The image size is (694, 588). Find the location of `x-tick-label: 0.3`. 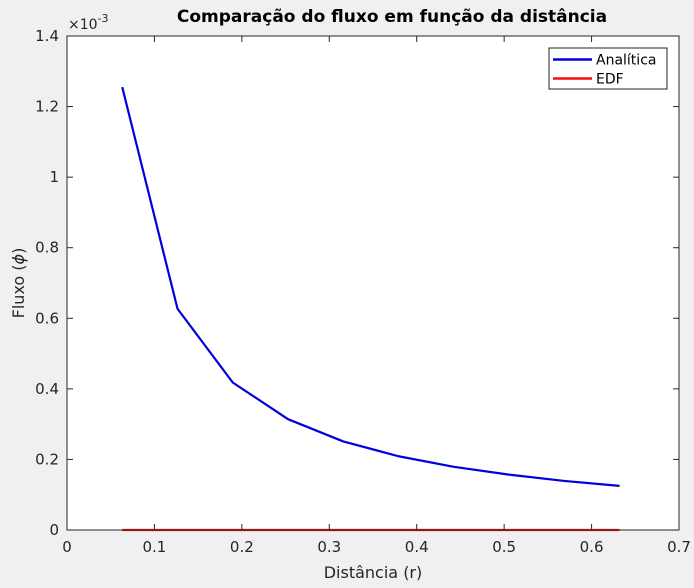

x-tick-label: 0.3 is located at coordinates (329, 547).